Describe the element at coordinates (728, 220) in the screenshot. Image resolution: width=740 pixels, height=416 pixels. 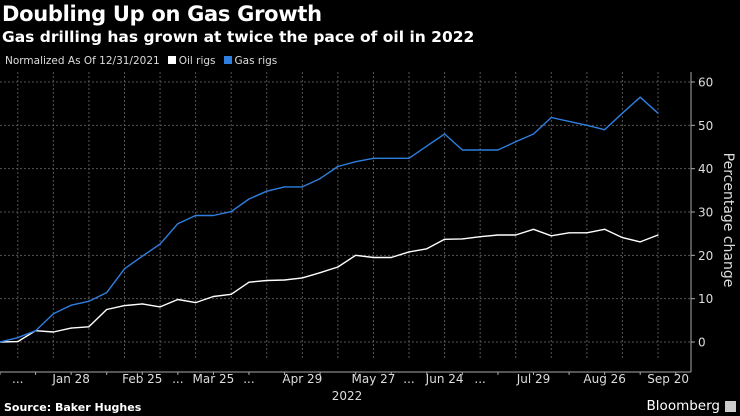
I see `y-axis-title: Percentage change` at that location.